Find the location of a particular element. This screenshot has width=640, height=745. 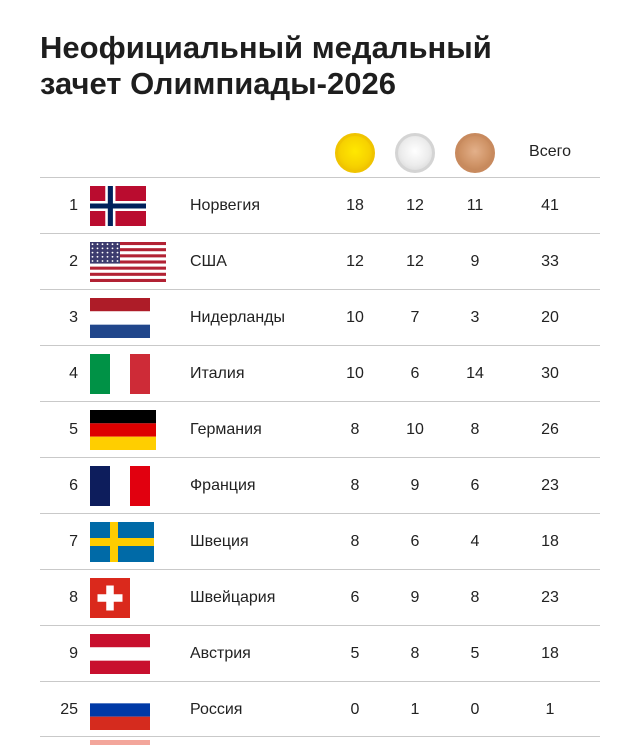

next-row-flag-partial is located at coordinates (120, 742).